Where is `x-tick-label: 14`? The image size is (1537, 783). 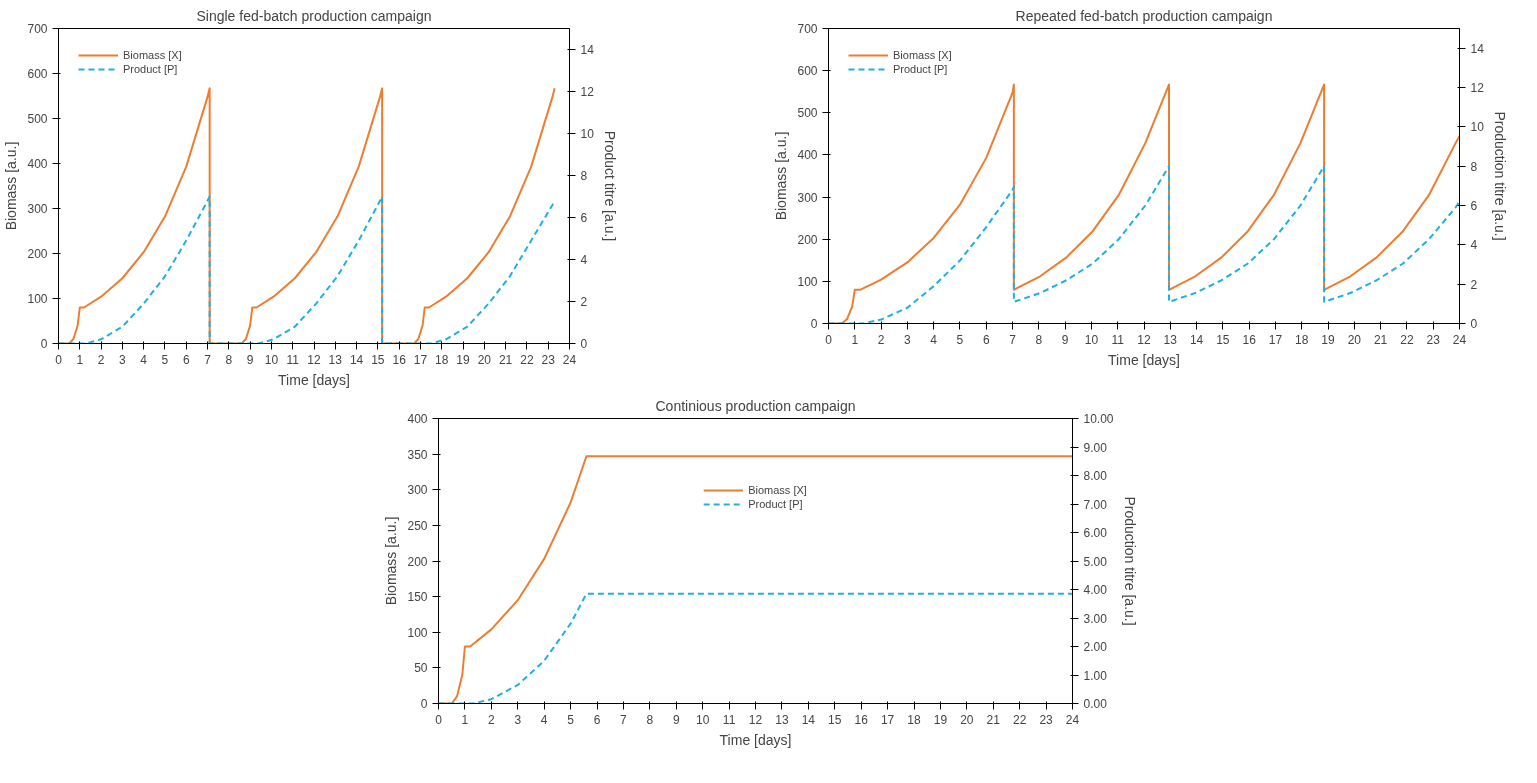 x-tick-label: 14 is located at coordinates (808, 719).